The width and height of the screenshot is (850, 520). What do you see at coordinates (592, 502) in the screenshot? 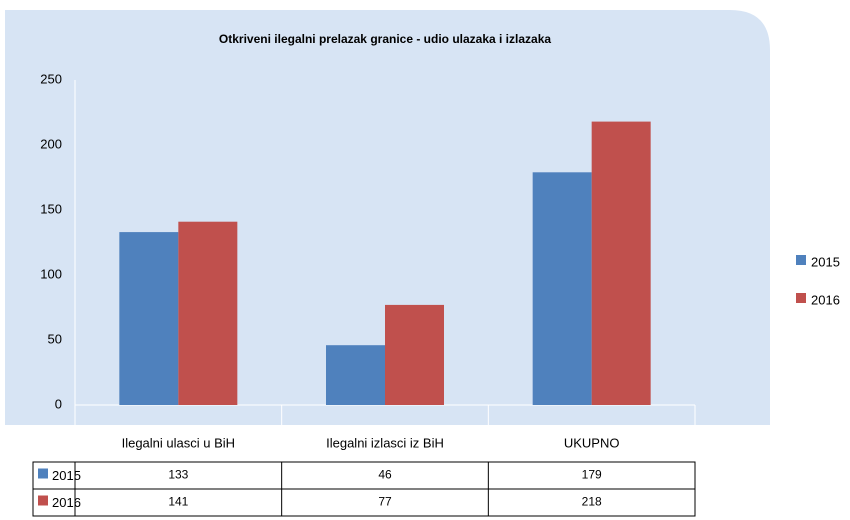
I see `table-value: 218` at bounding box center [592, 502].